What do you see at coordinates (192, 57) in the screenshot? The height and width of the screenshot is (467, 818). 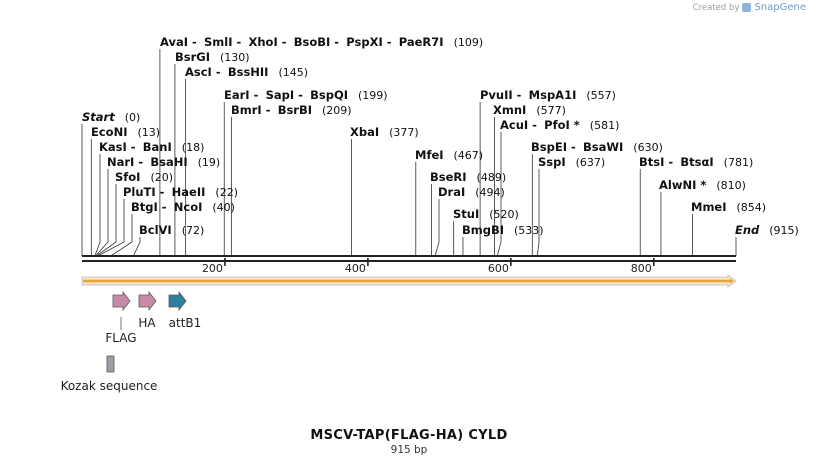 I see `enzyme-name: BsrGI` at bounding box center [192, 57].